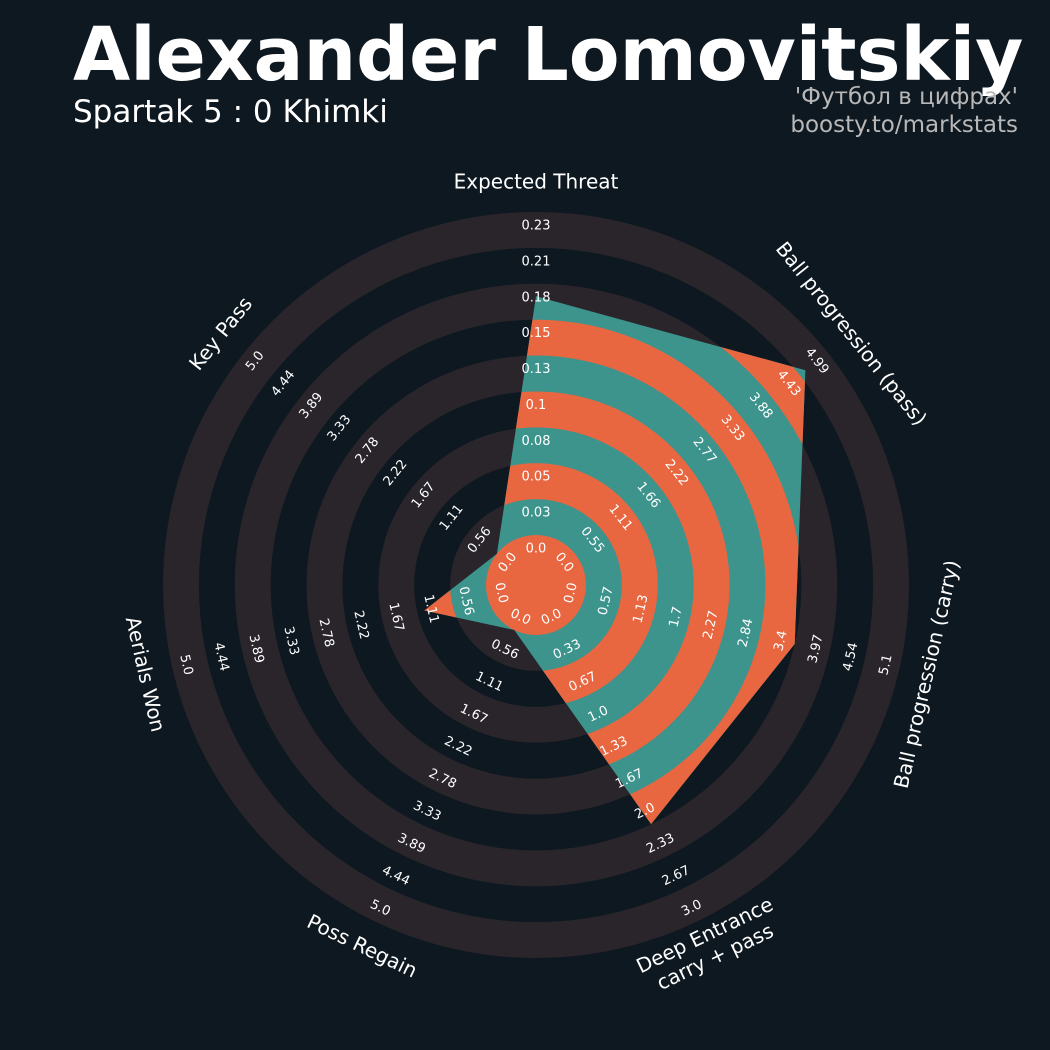  I want to click on tick-label: 3.4, so click(780, 641).